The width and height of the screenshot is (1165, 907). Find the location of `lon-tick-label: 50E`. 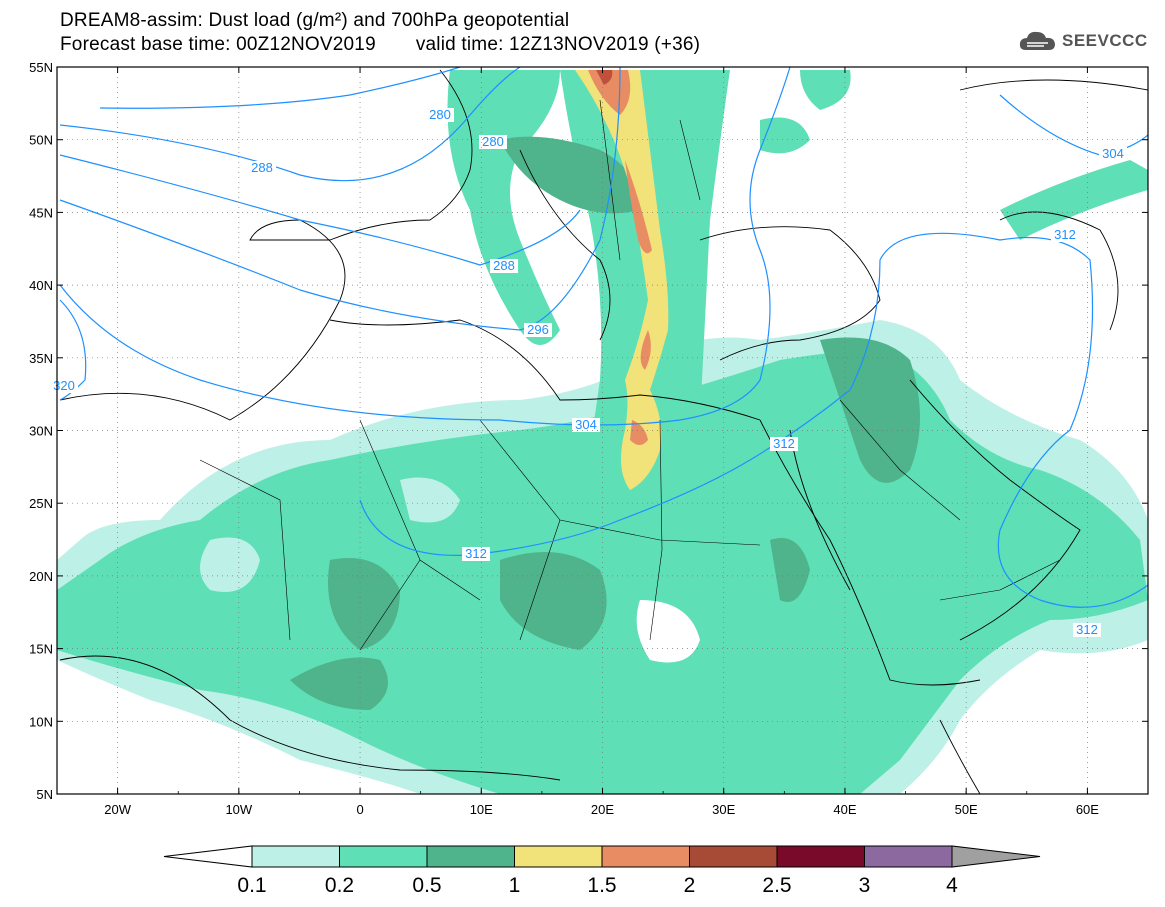

lon-tick-label: 50E is located at coordinates (966, 809).